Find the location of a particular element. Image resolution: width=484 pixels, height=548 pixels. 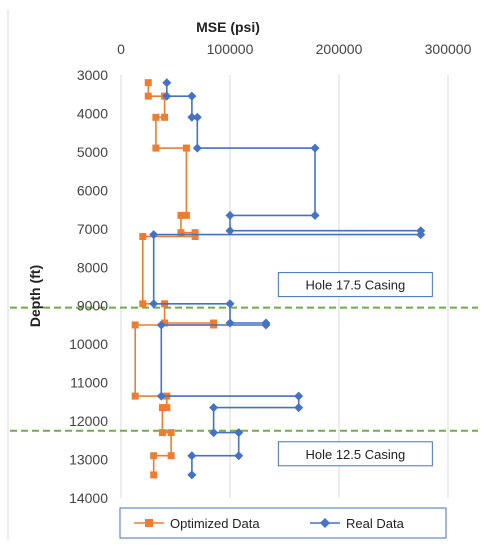

legend-optimized-marker is located at coordinates (149, 523).